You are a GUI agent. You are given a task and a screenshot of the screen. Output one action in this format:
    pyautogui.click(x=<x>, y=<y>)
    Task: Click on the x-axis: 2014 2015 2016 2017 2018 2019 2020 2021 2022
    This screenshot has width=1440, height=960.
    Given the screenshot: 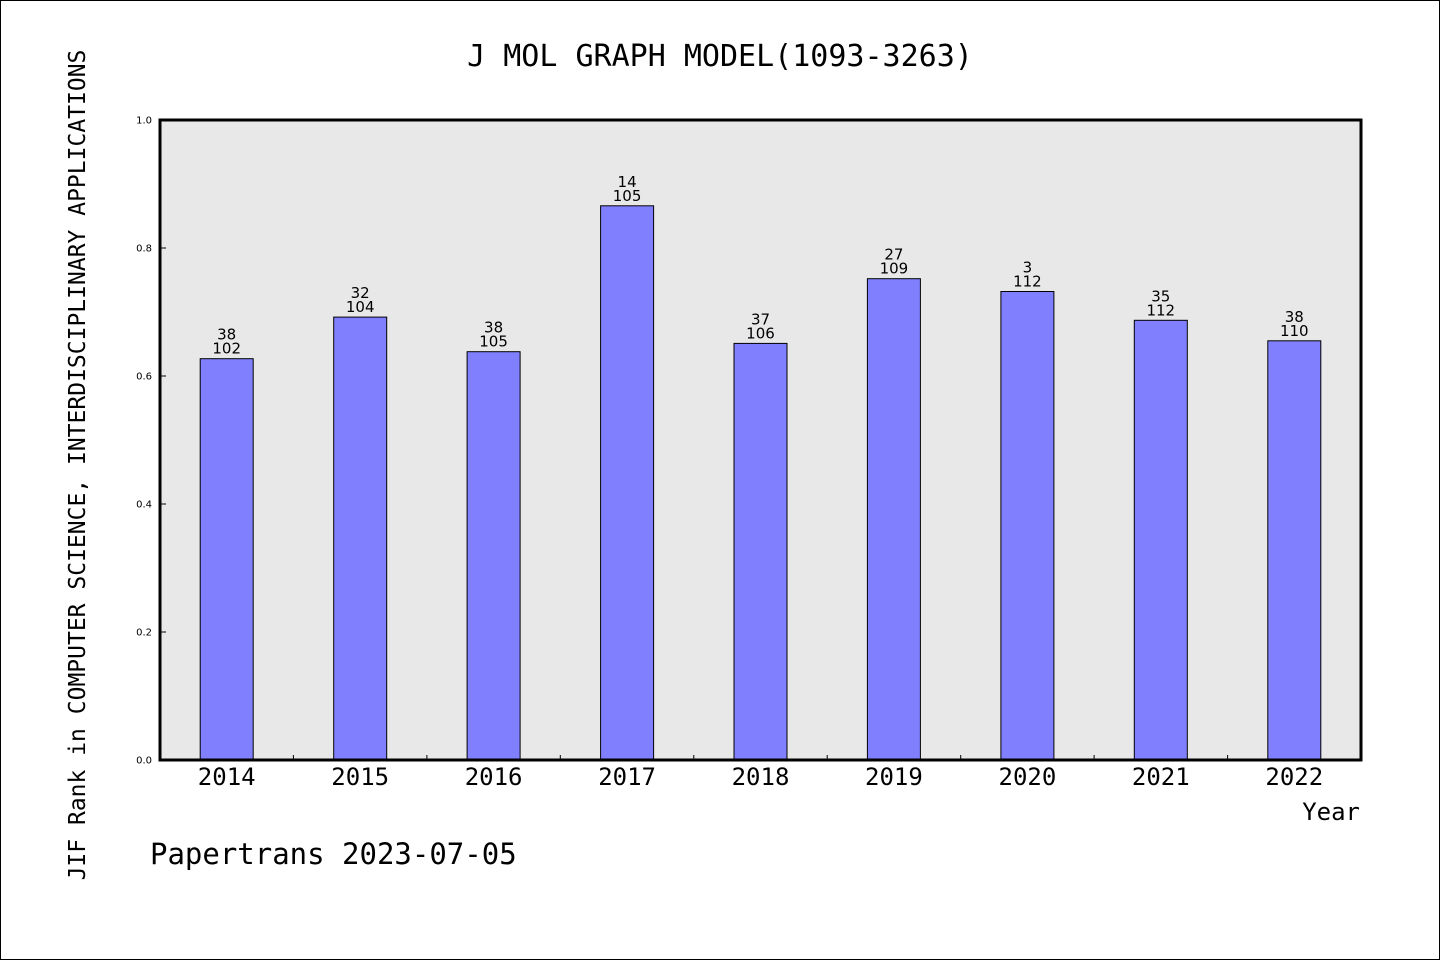 What is the action you would take?
    pyautogui.click(x=760, y=773)
    